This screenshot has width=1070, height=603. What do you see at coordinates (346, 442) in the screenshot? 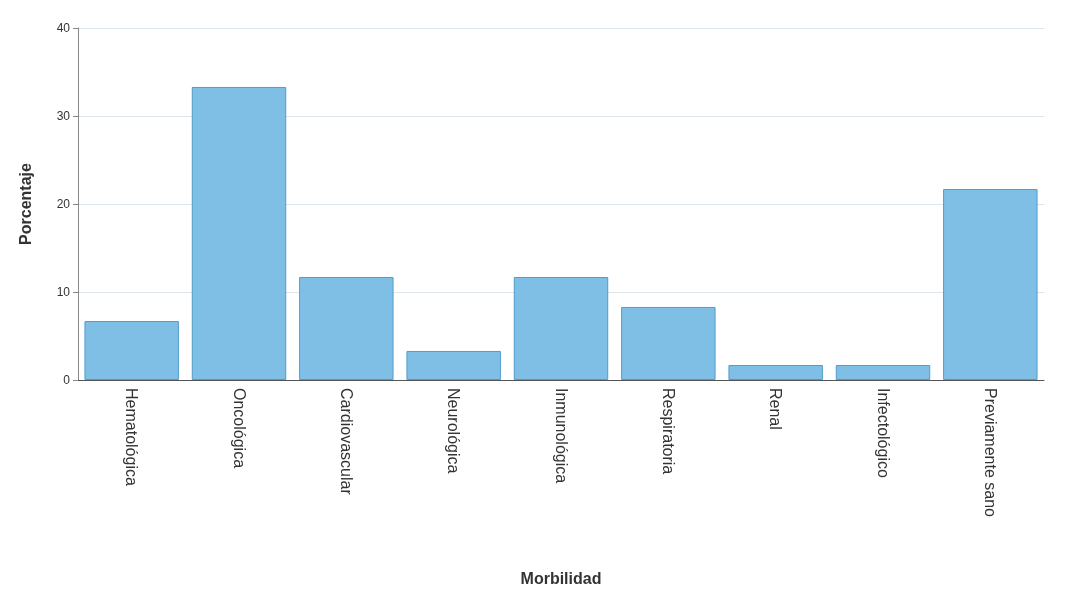
I see `x-tick-label: Cardiovascular` at bounding box center [346, 442].